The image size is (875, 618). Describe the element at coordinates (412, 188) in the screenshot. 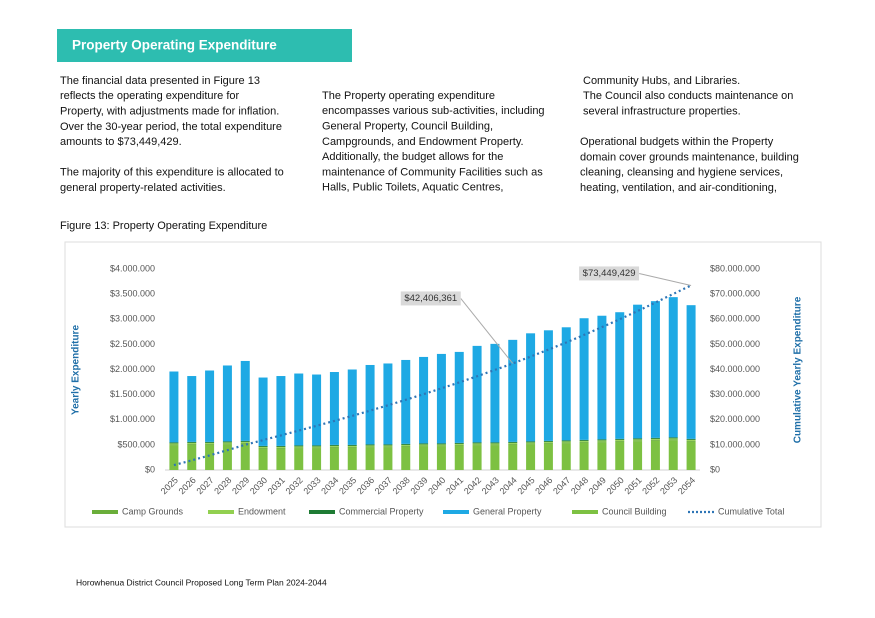

I see `body-text: Halls, Public Toilets, Aquatic Centres,` at that location.